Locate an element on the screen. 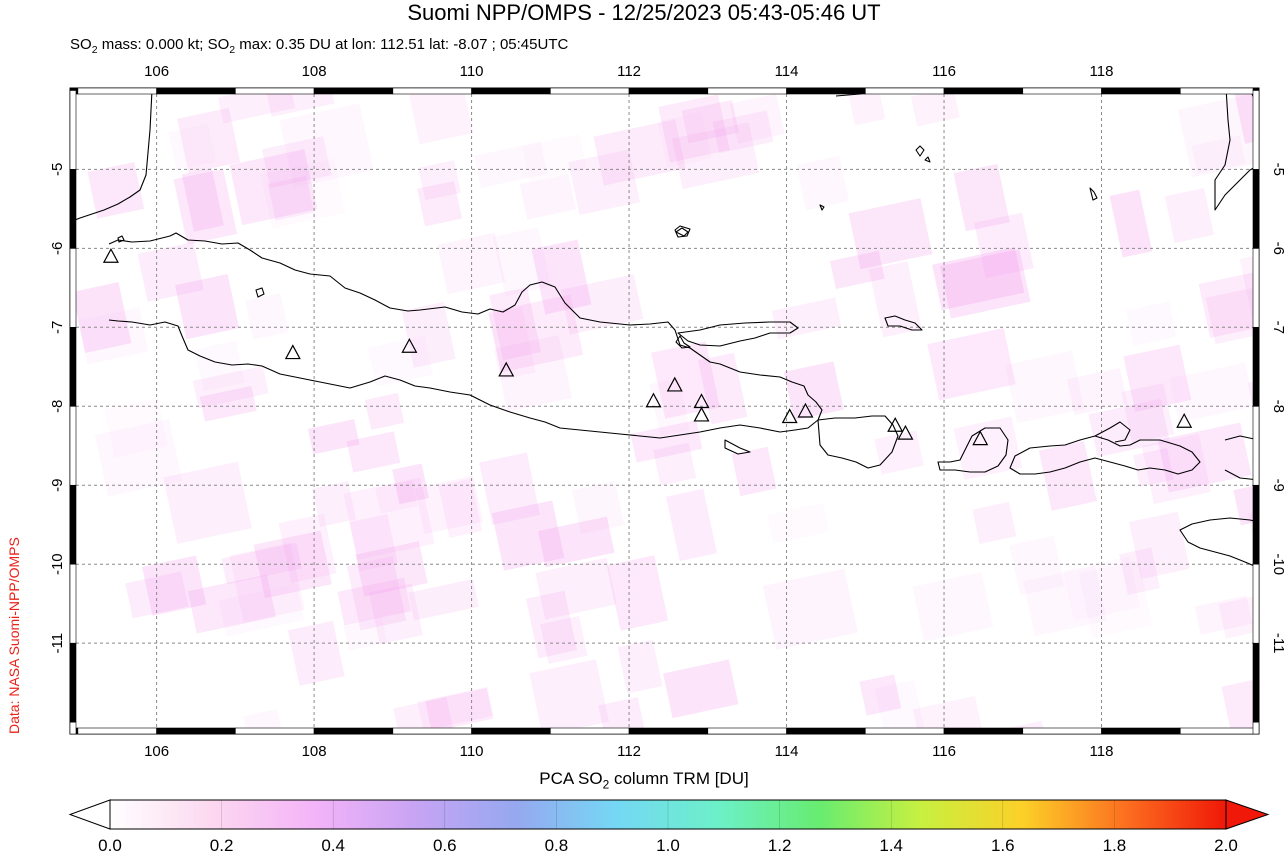  latitude-tick-label-right: -11 is located at coordinates (1278, 643).